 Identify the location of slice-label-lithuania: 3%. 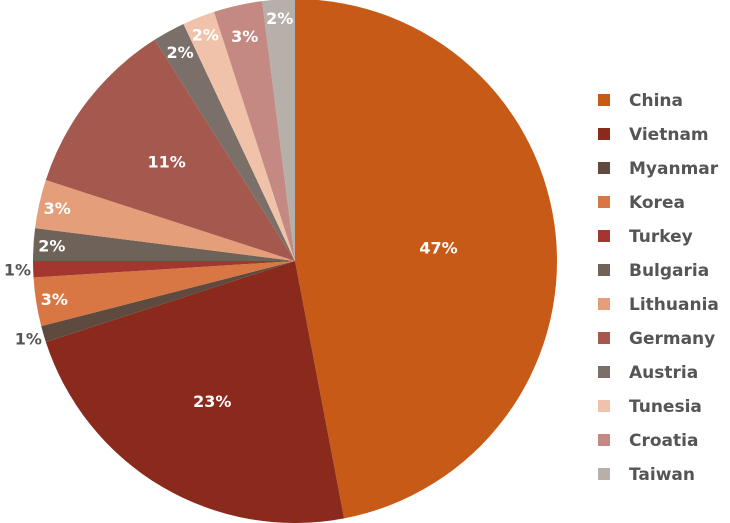
(57, 208).